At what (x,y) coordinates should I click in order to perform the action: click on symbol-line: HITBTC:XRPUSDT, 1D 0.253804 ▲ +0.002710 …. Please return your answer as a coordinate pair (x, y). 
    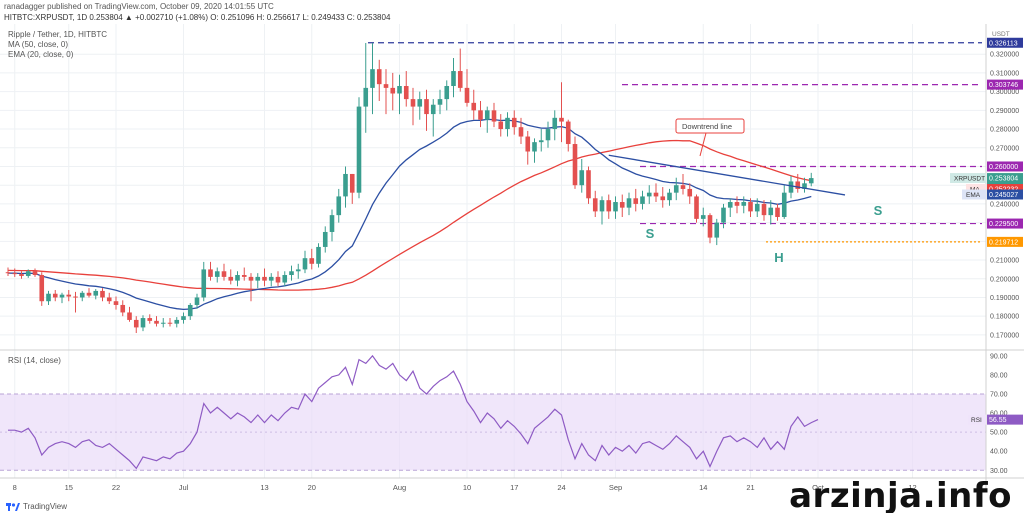
    Looking at the image, I should click on (197, 17).